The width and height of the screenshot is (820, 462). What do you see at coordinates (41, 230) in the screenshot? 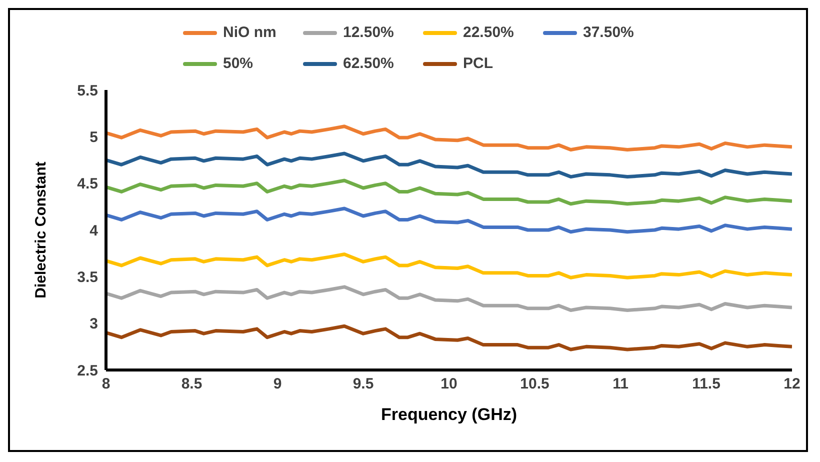
I see `y-axis-title: Dielectric Constant` at bounding box center [41, 230].